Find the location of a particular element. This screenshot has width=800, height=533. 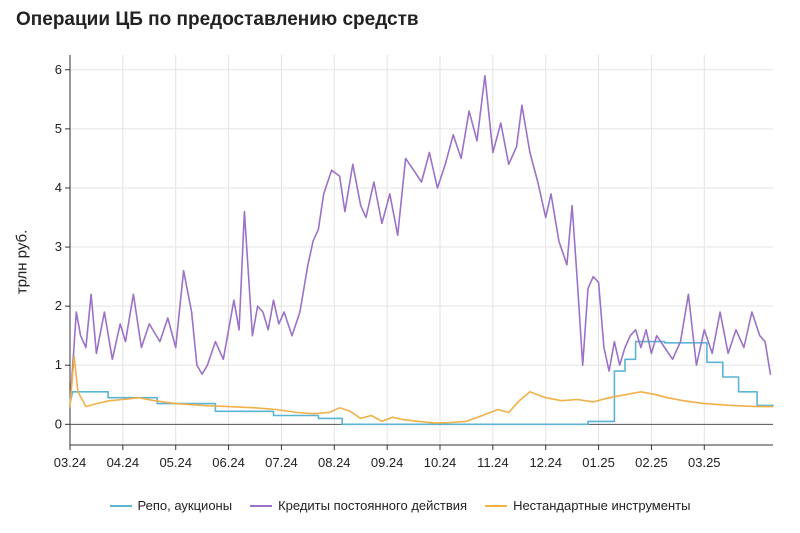

chart-title: Операции ЦБ по предоставлению средств is located at coordinates (217, 19).